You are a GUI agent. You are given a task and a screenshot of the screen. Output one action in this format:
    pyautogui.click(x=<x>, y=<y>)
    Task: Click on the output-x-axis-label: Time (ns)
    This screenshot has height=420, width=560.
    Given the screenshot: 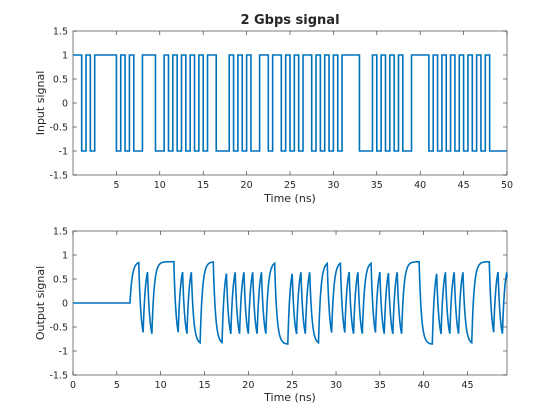 What is the action you would take?
    pyautogui.click(x=289, y=397)
    